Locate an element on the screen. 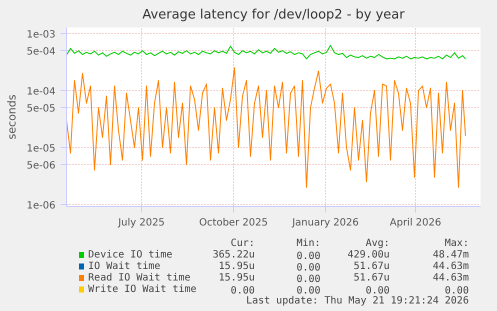 This screenshot has width=497, height=311. text: Max: is located at coordinates (456, 243).